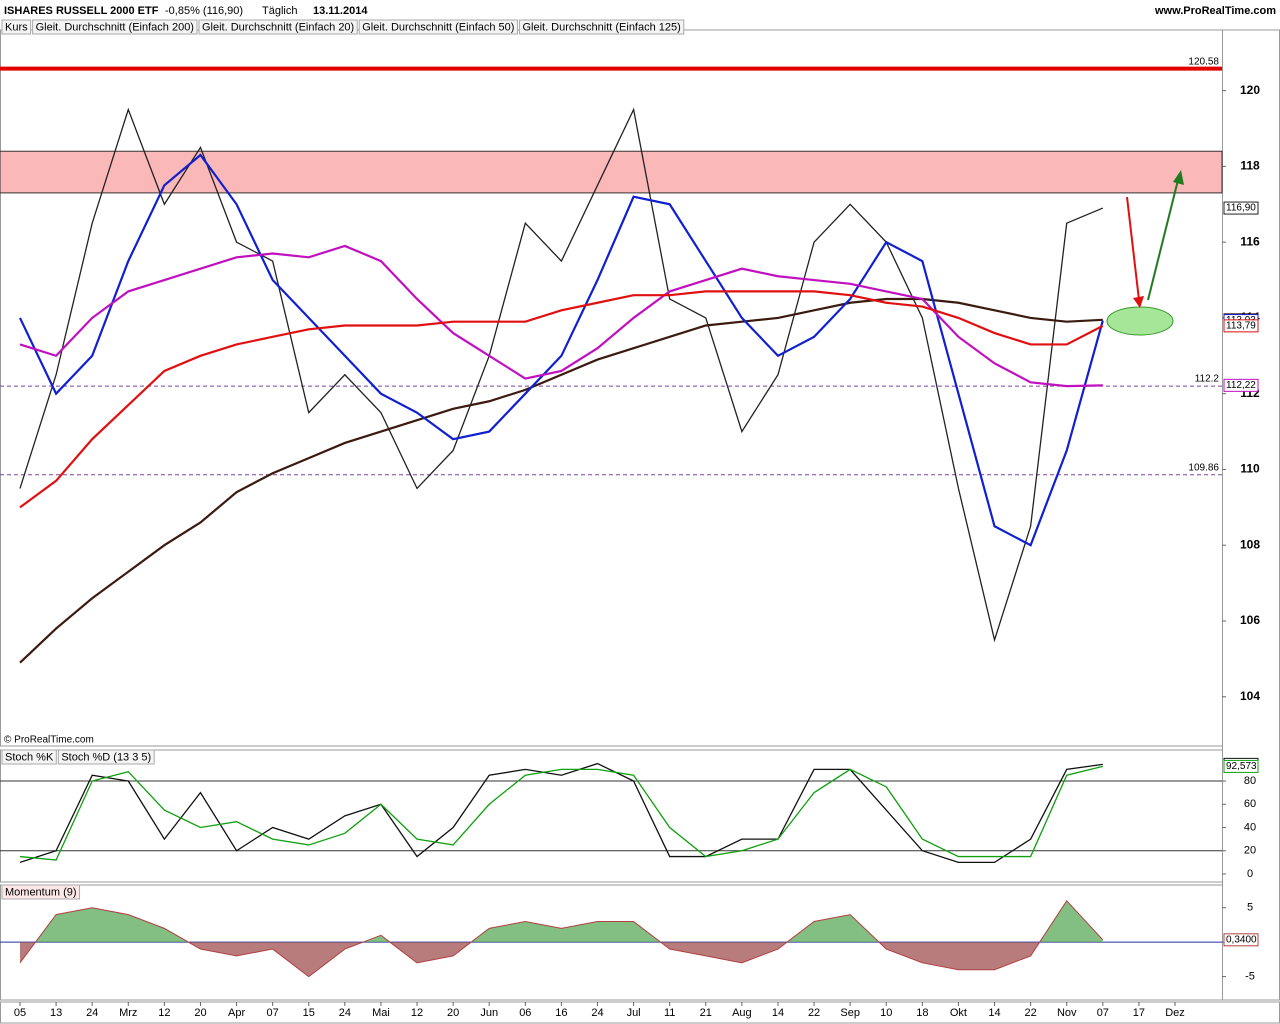 Image resolution: width=1280 pixels, height=1024 pixels. I want to click on x-tick-label: 11, so click(669, 1013).